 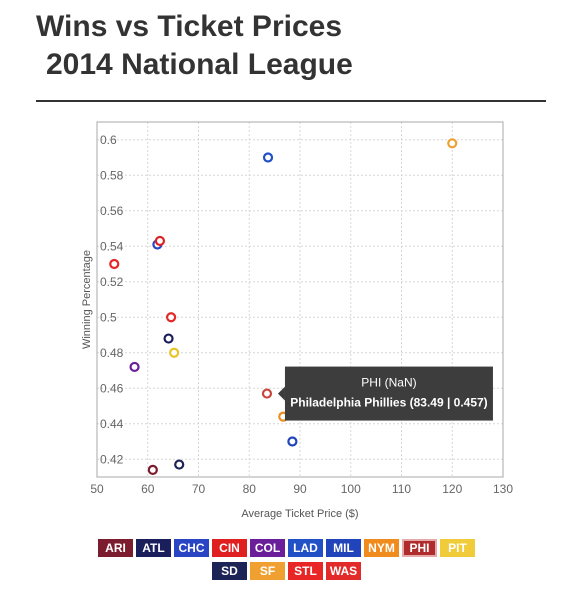 I want to click on chart-title-line1: Wins vs Ticket Prices, so click(x=189, y=26).